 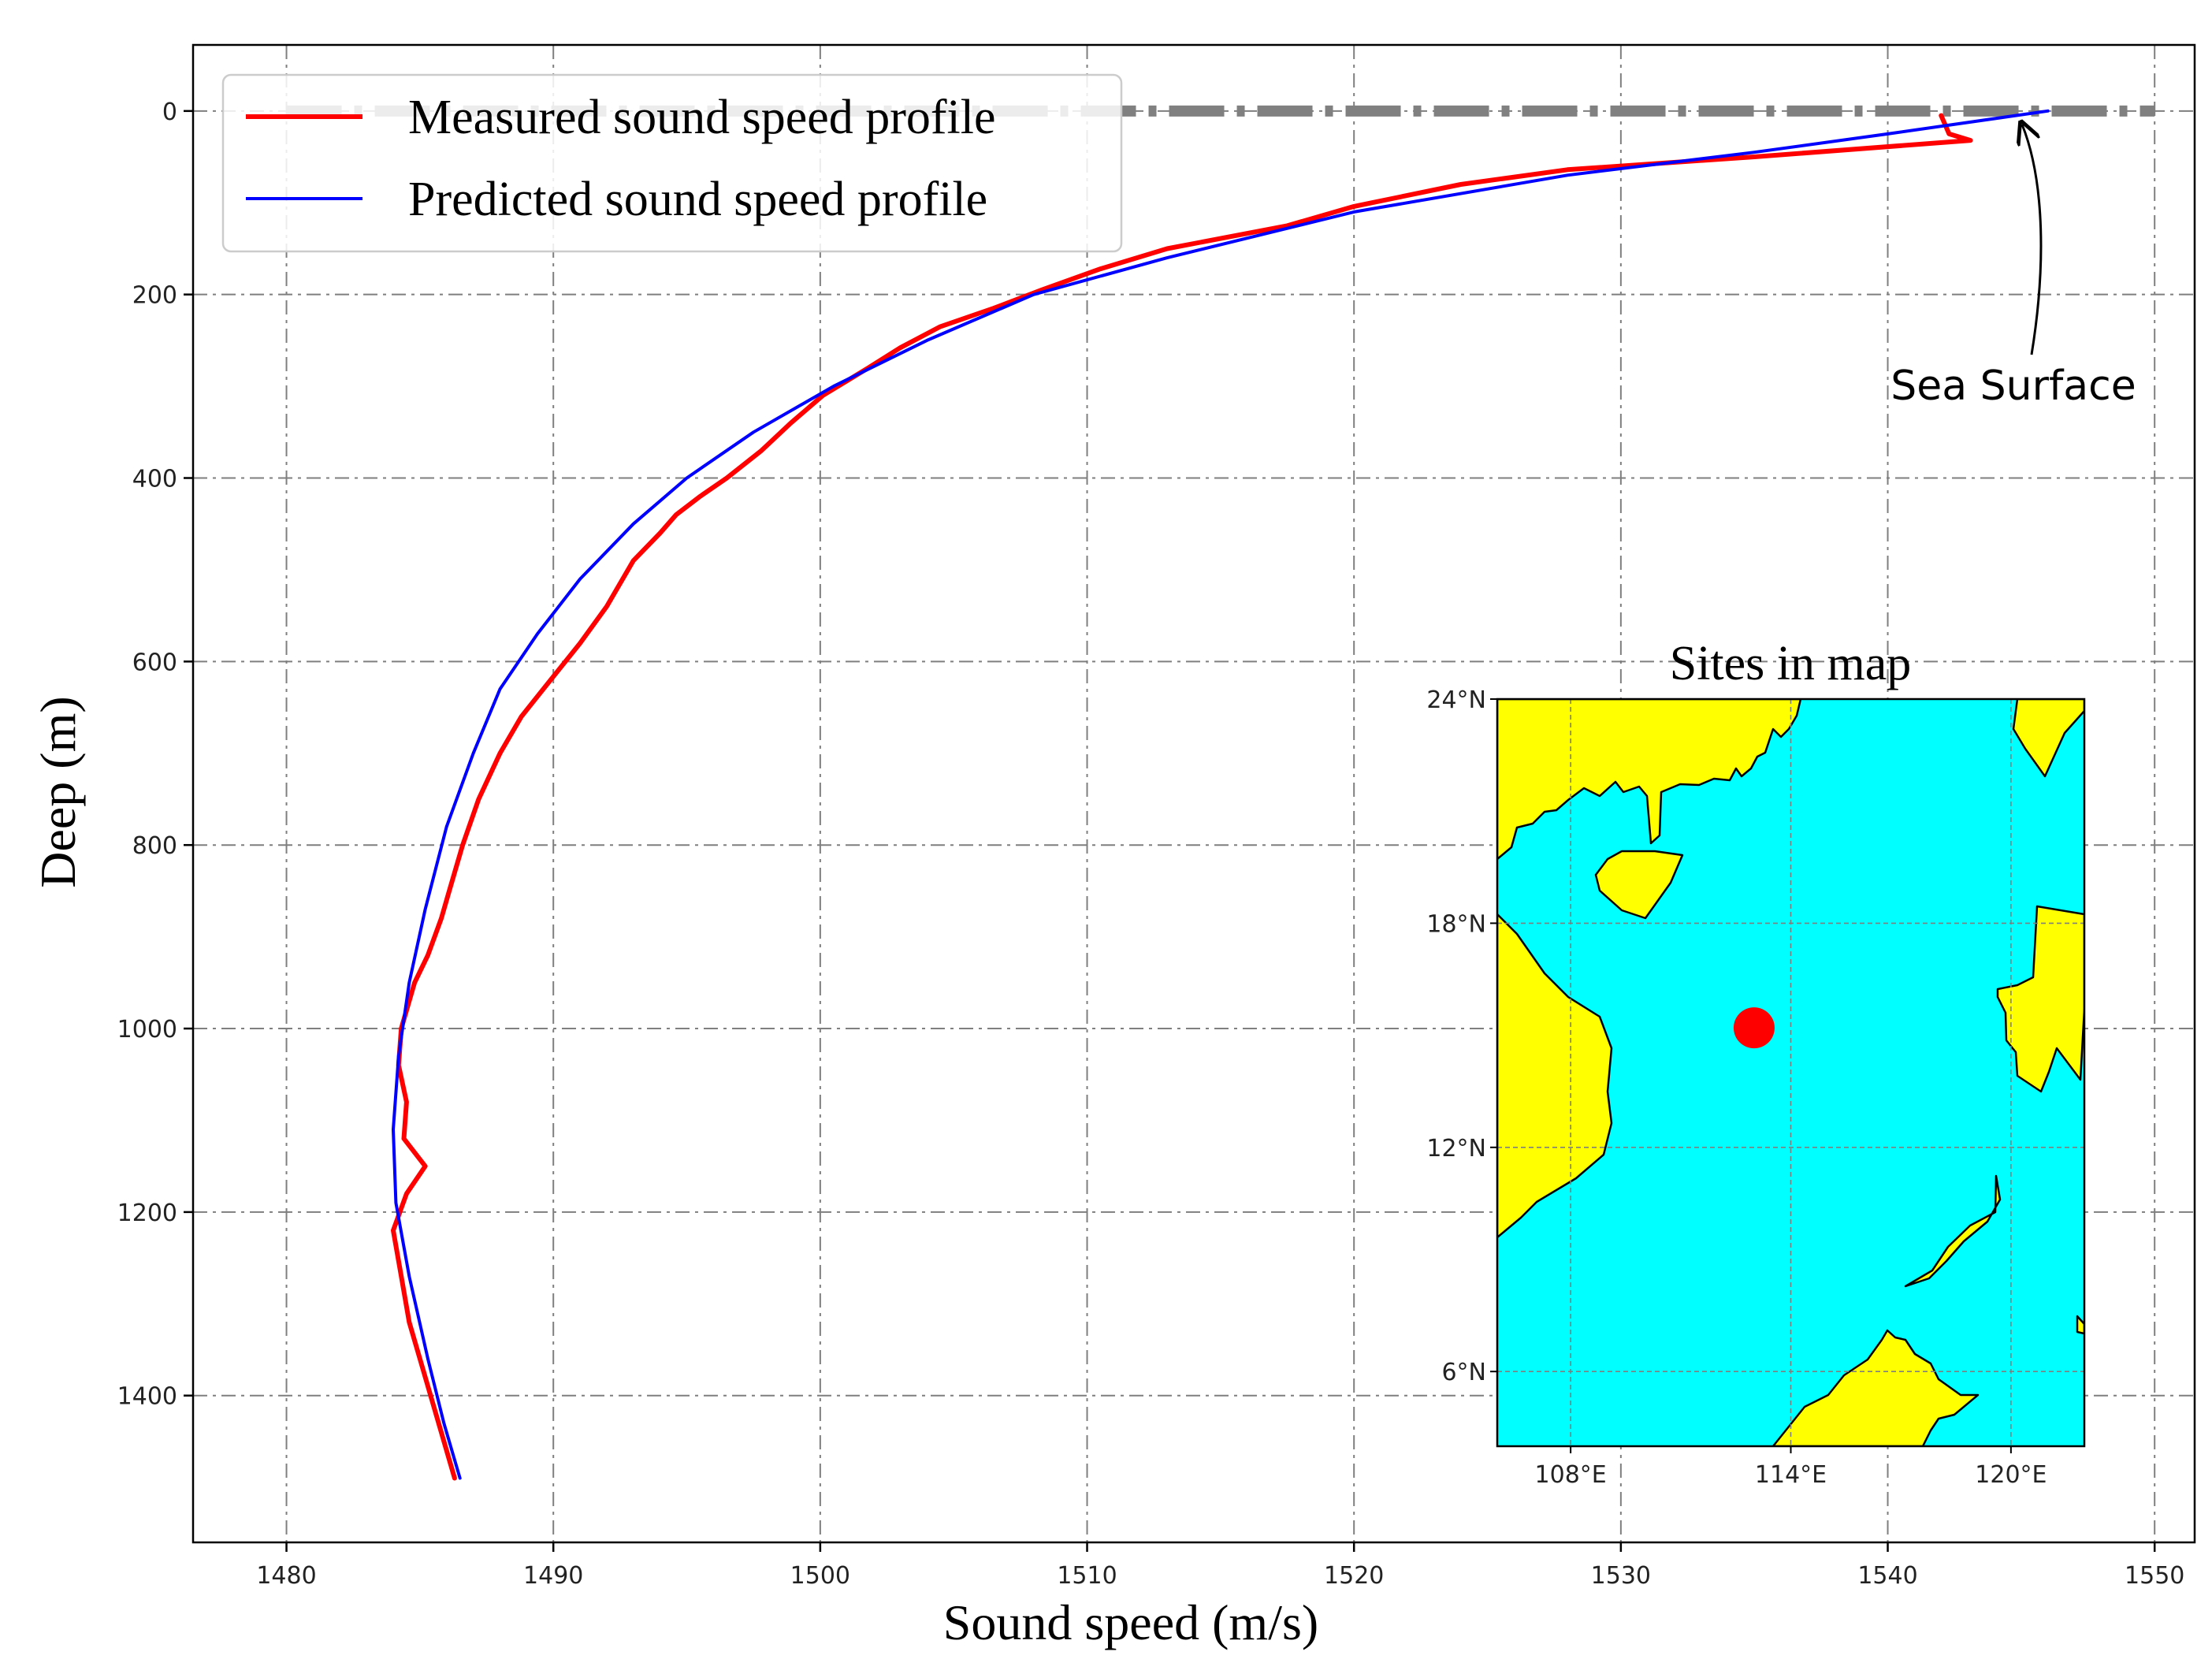 What do you see at coordinates (2013, 386) in the screenshot?
I see `sea-surface-label: Sea Surface` at bounding box center [2013, 386].